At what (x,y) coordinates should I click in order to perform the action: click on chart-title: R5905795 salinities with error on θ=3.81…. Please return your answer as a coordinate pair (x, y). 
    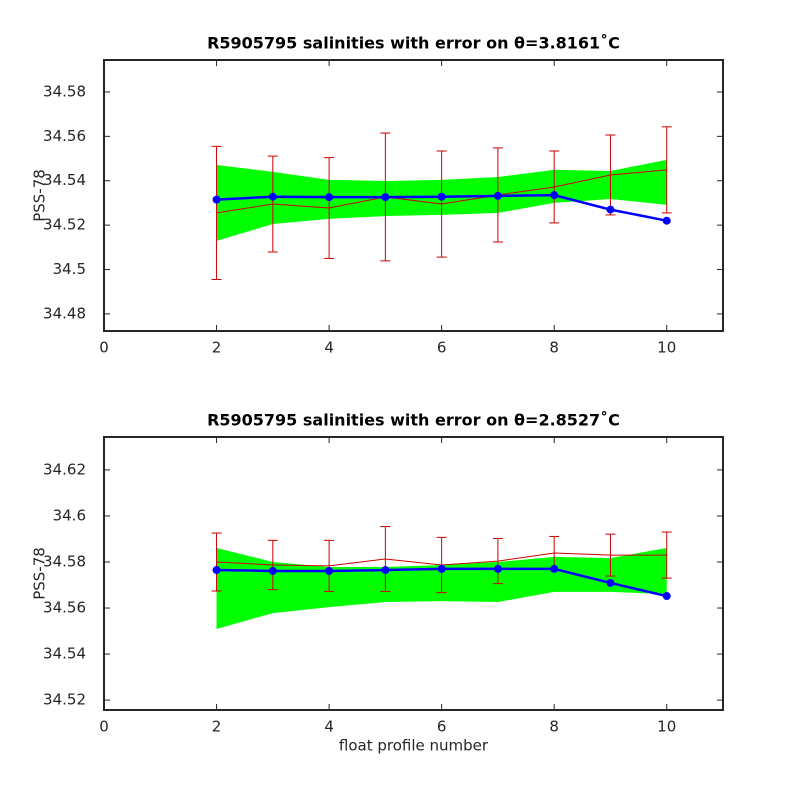
    Looking at the image, I should click on (413, 43).